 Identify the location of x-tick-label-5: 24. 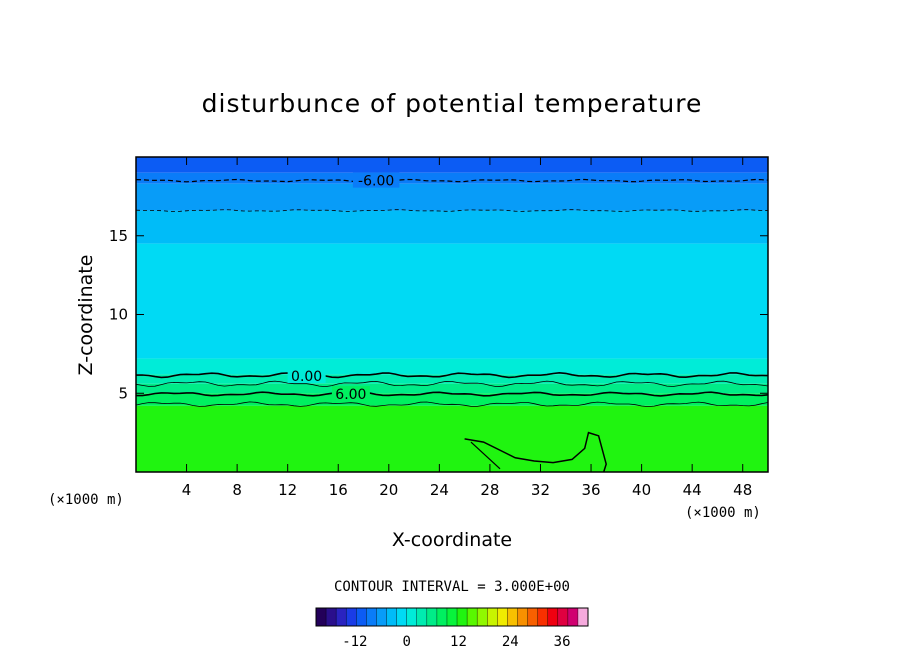
(439, 490).